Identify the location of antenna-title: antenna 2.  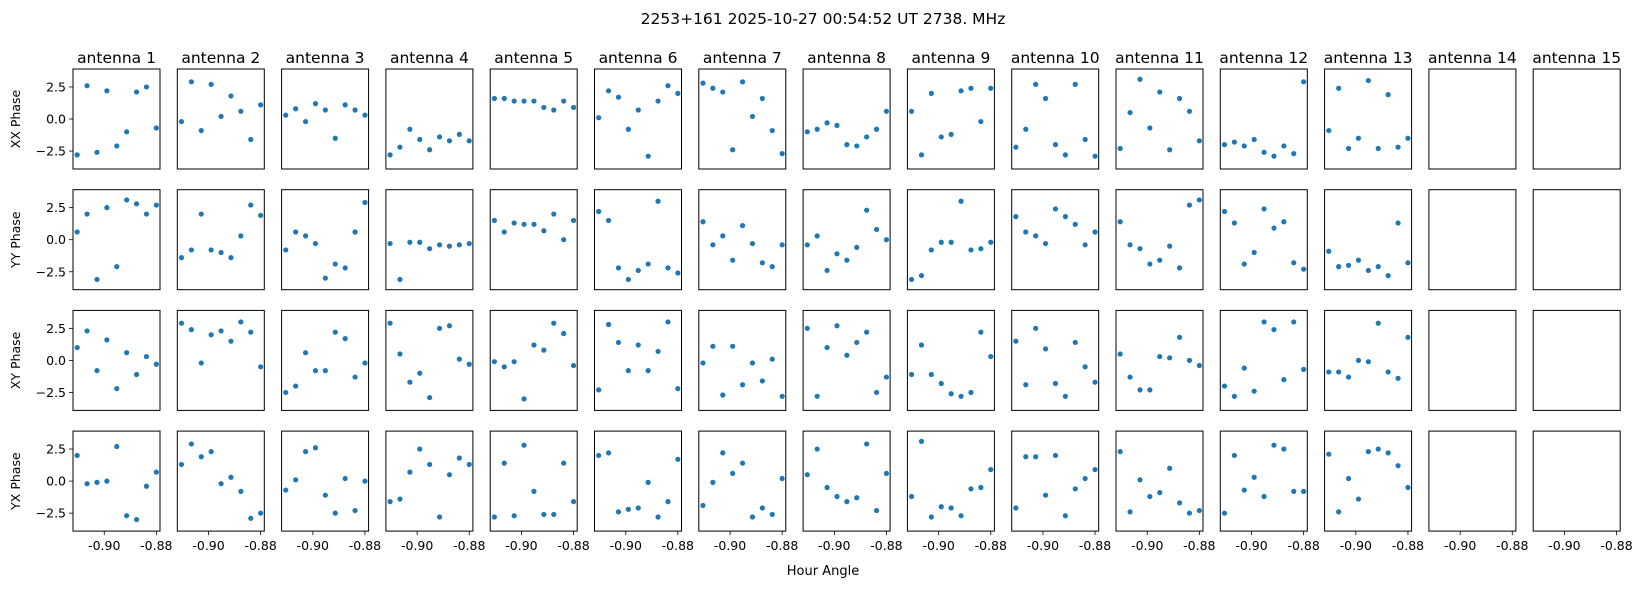
(220, 58).